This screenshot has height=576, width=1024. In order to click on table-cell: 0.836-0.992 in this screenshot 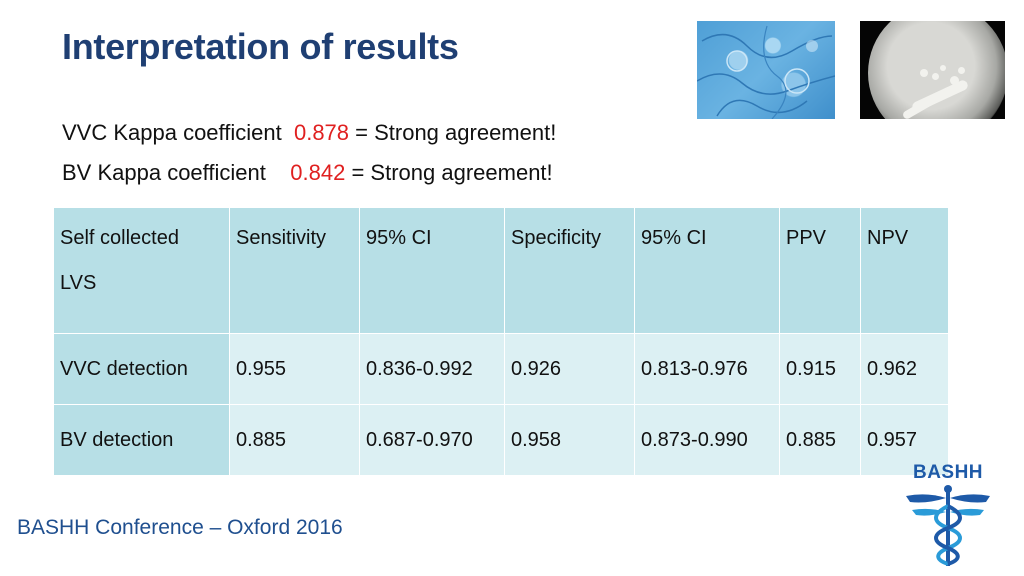, I will do `click(432, 369)`.